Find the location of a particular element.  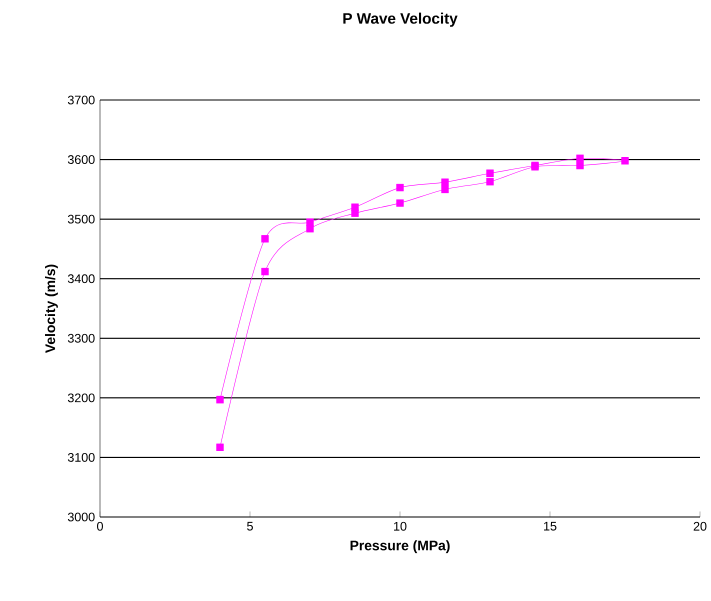

y-tick-label: 3300 is located at coordinates (81, 338).